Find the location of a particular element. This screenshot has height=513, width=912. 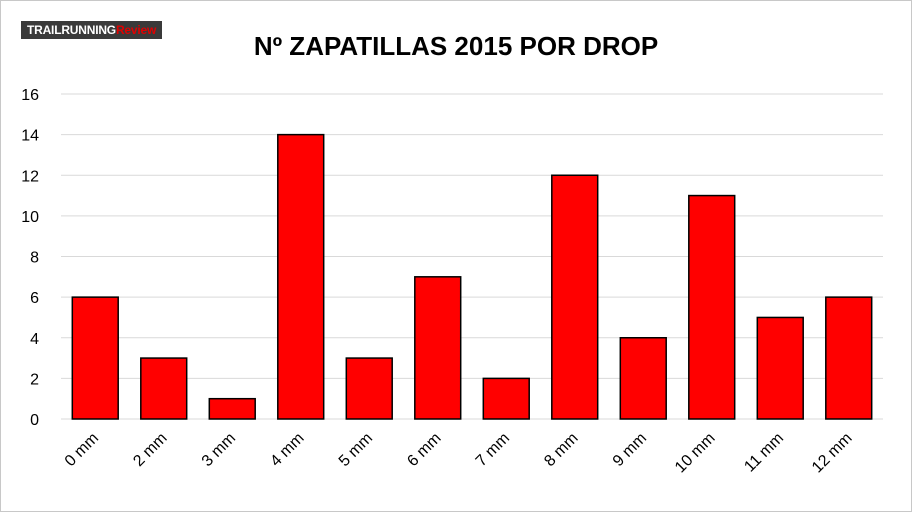

x-tick-label: 6 mm is located at coordinates (424, 450).